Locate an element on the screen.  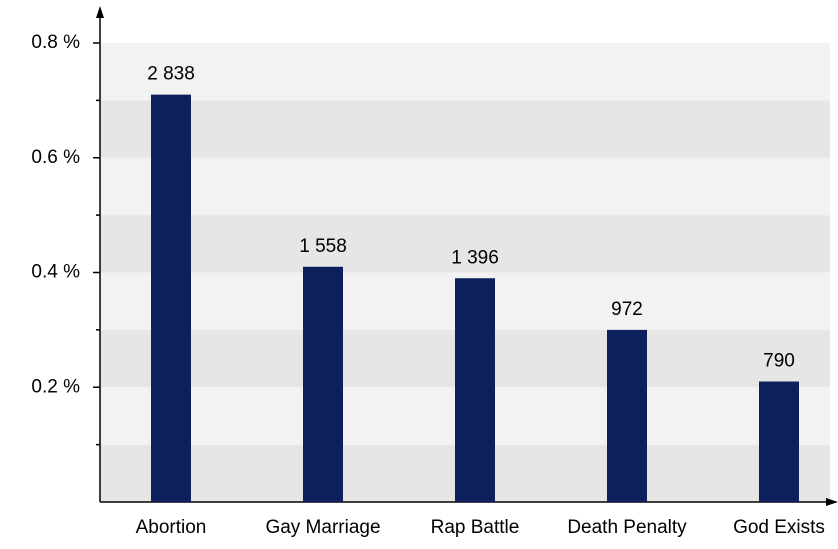
x-tick-label: Abortion is located at coordinates (171, 527).